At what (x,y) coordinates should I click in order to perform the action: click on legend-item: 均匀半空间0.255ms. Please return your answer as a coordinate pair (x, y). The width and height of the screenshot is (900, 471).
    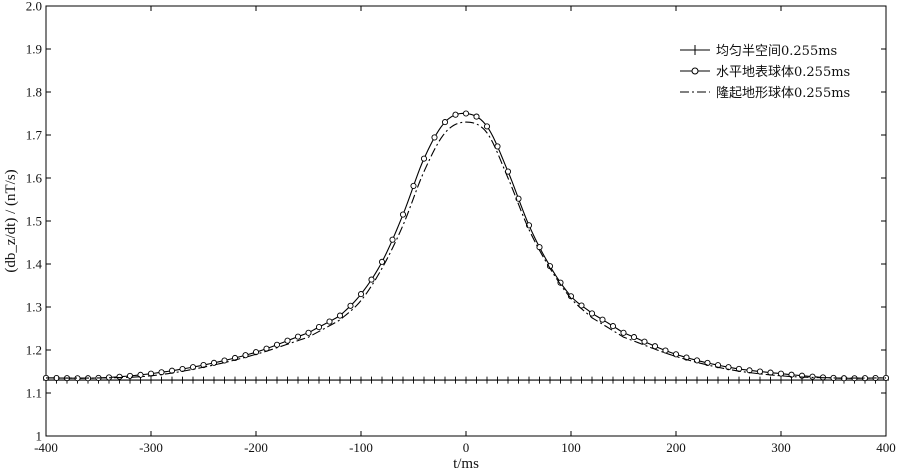
    Looking at the image, I should click on (758, 51).